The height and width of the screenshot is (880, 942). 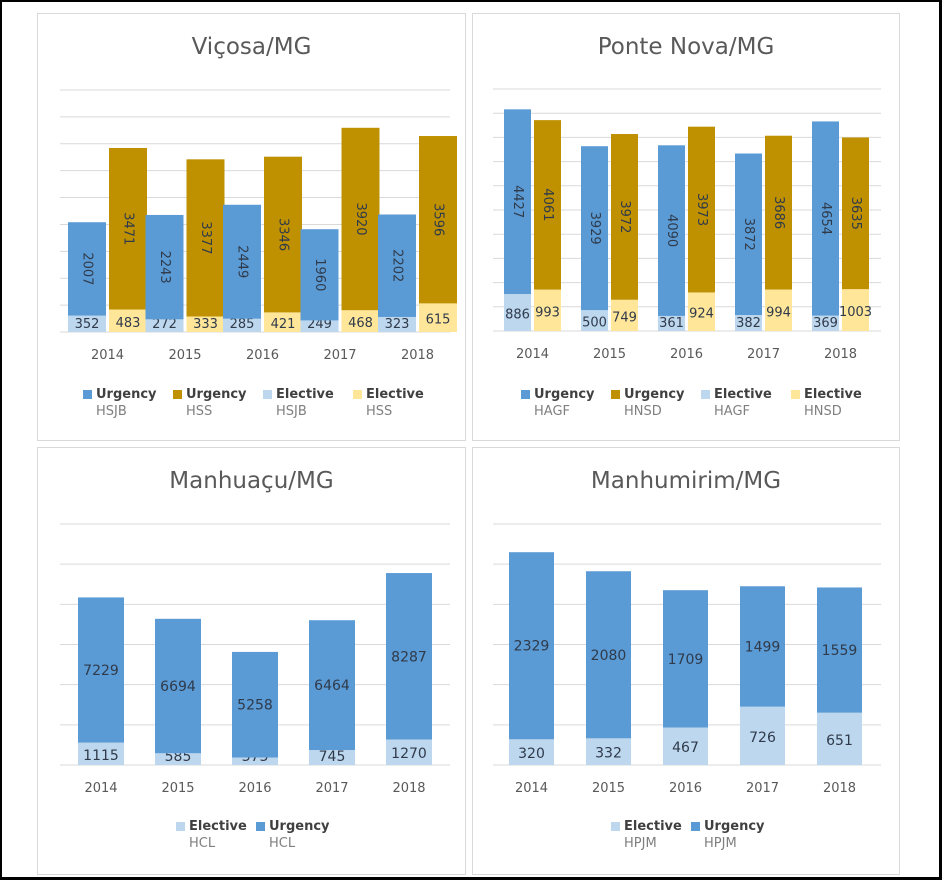 I want to click on data-label: 320, so click(x=531, y=754).